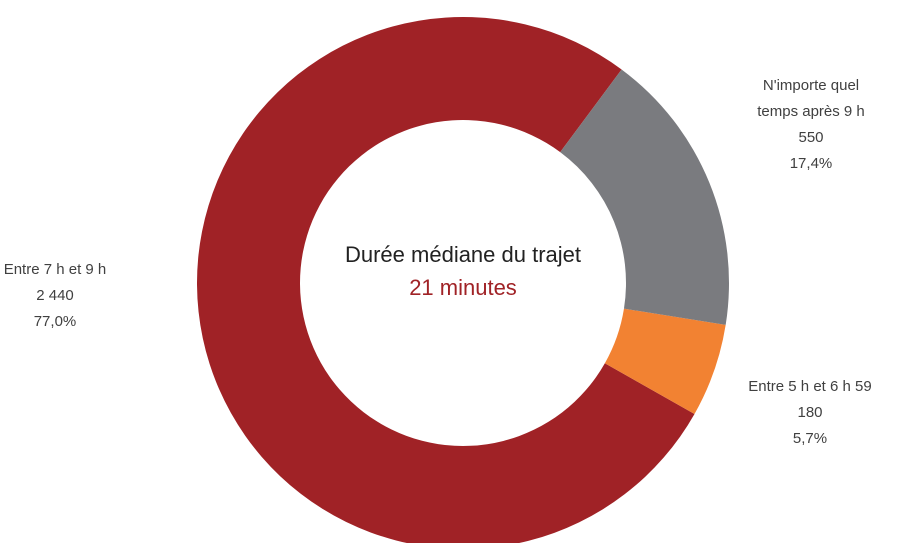 This screenshot has width=902, height=543. I want to click on center-title: Durée médiane du trajet, so click(463, 254).